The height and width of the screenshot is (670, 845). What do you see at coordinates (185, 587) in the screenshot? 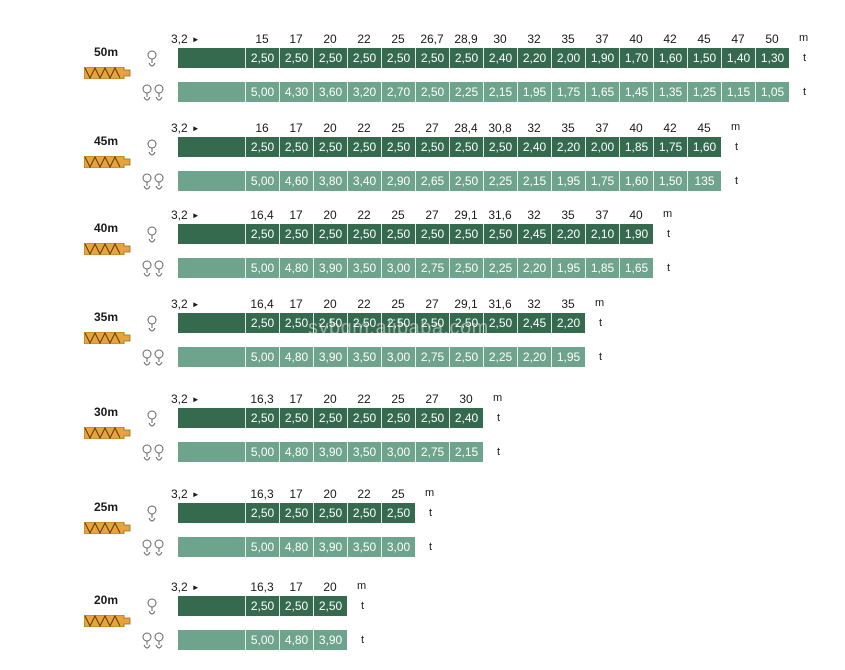
I see `start-distance: 3,2 ►` at bounding box center [185, 587].